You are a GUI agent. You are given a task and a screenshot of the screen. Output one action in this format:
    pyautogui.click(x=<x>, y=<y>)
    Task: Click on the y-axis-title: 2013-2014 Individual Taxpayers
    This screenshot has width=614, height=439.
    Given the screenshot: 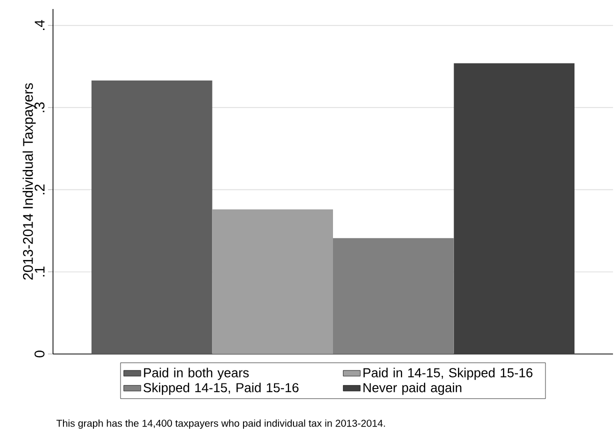 What is the action you would take?
    pyautogui.click(x=29, y=181)
    